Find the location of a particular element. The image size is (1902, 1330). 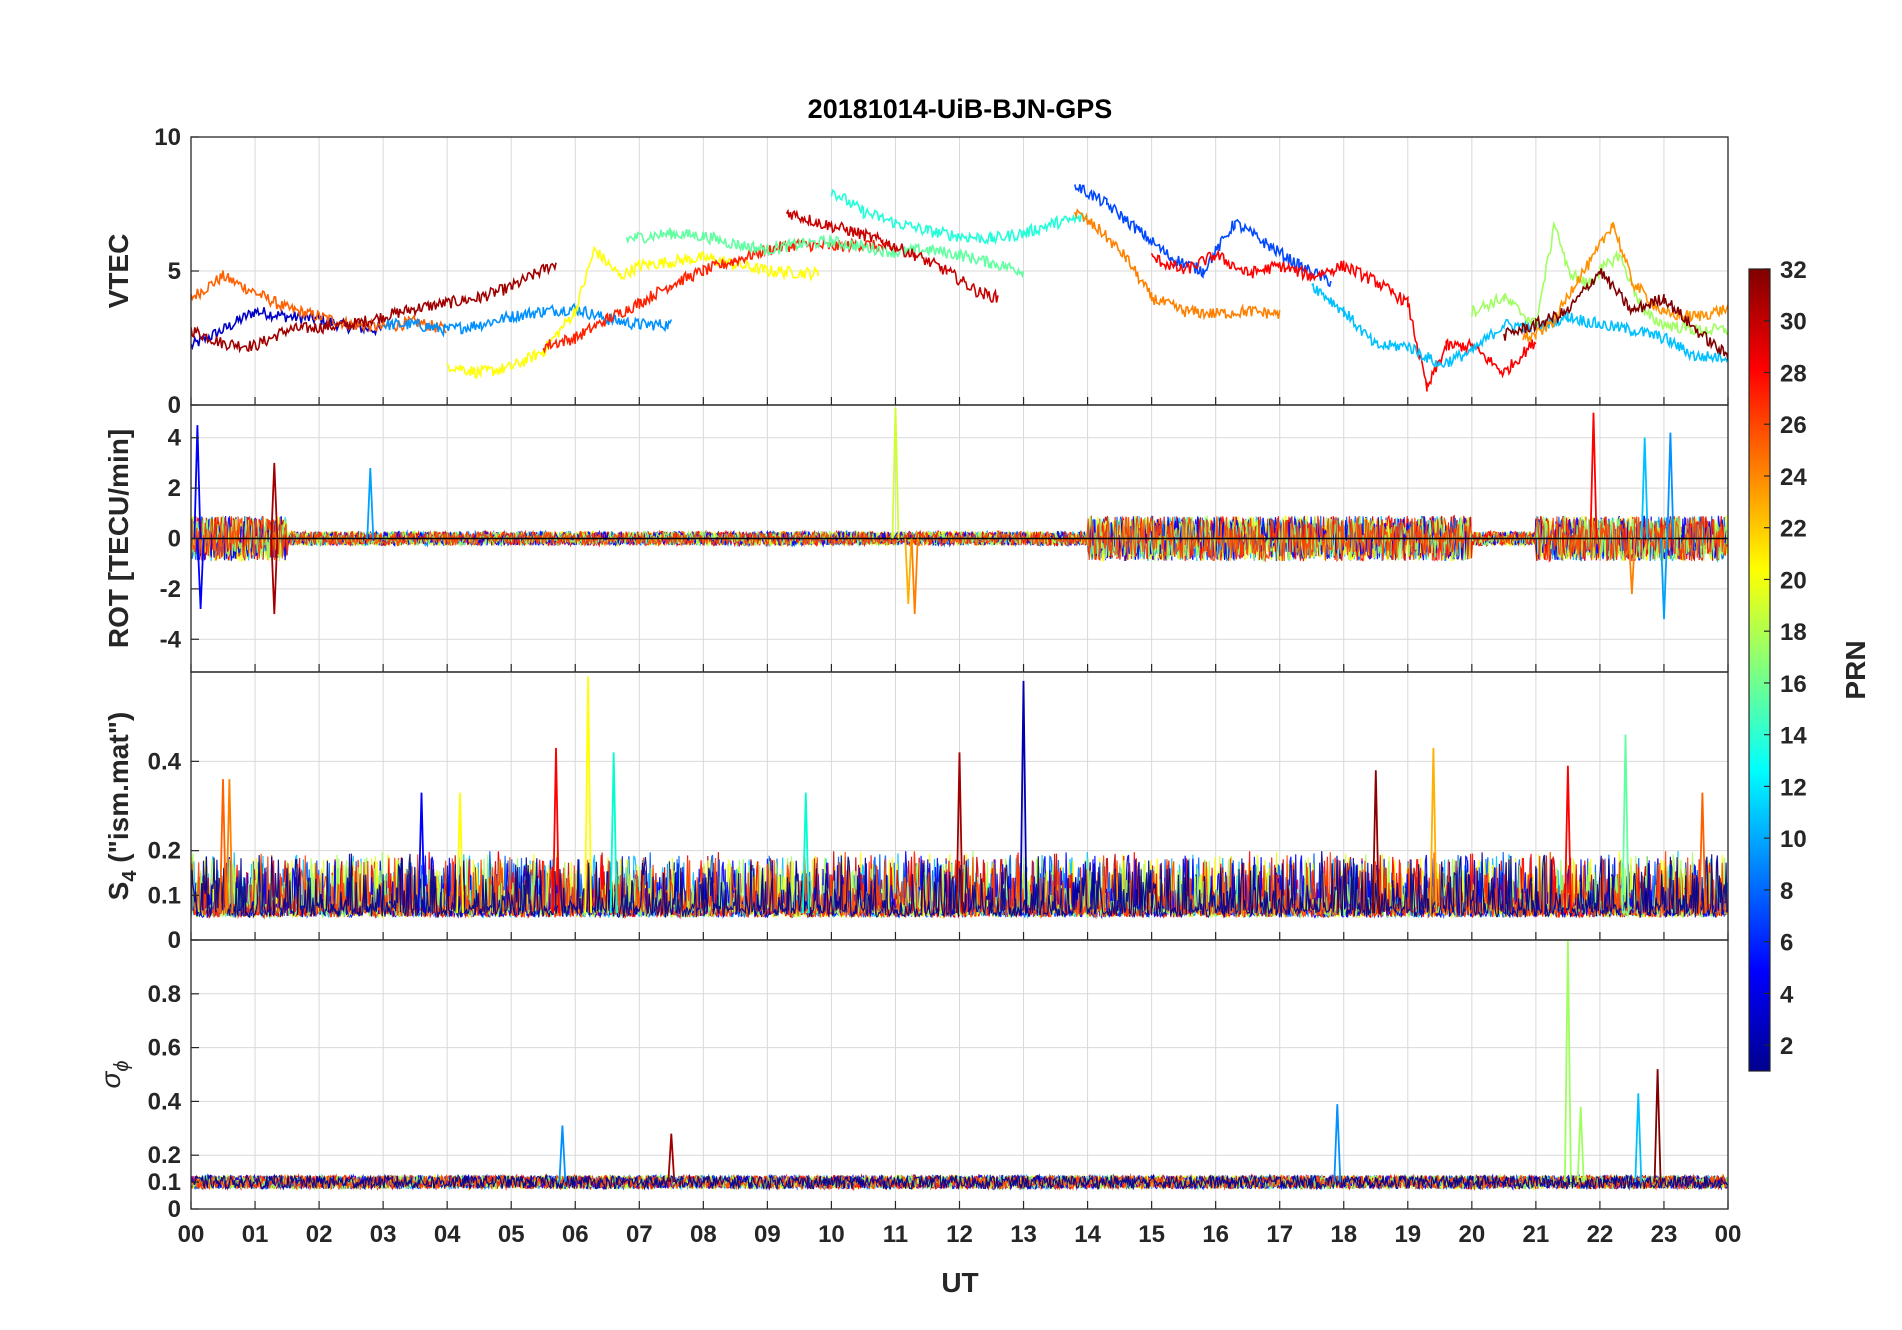

x-tick-label: 08 is located at coordinates (703, 1234).